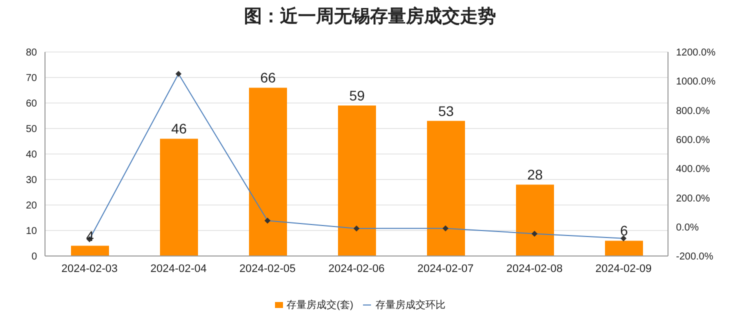 The image size is (740, 312). Describe the element at coordinates (32, 78) in the screenshot. I see `y-tick-label: 70` at that location.